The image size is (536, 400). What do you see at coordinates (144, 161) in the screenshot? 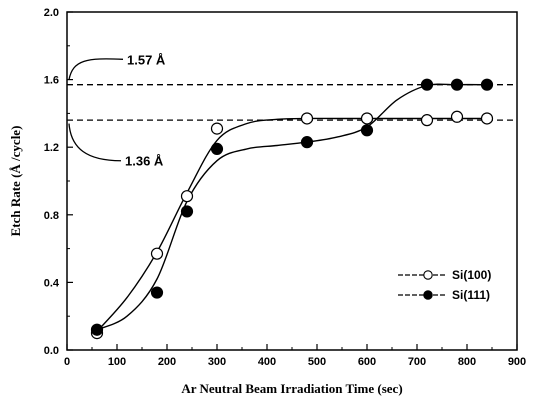
I see `annotation-label-1: 1.36 Å` at bounding box center [144, 161].